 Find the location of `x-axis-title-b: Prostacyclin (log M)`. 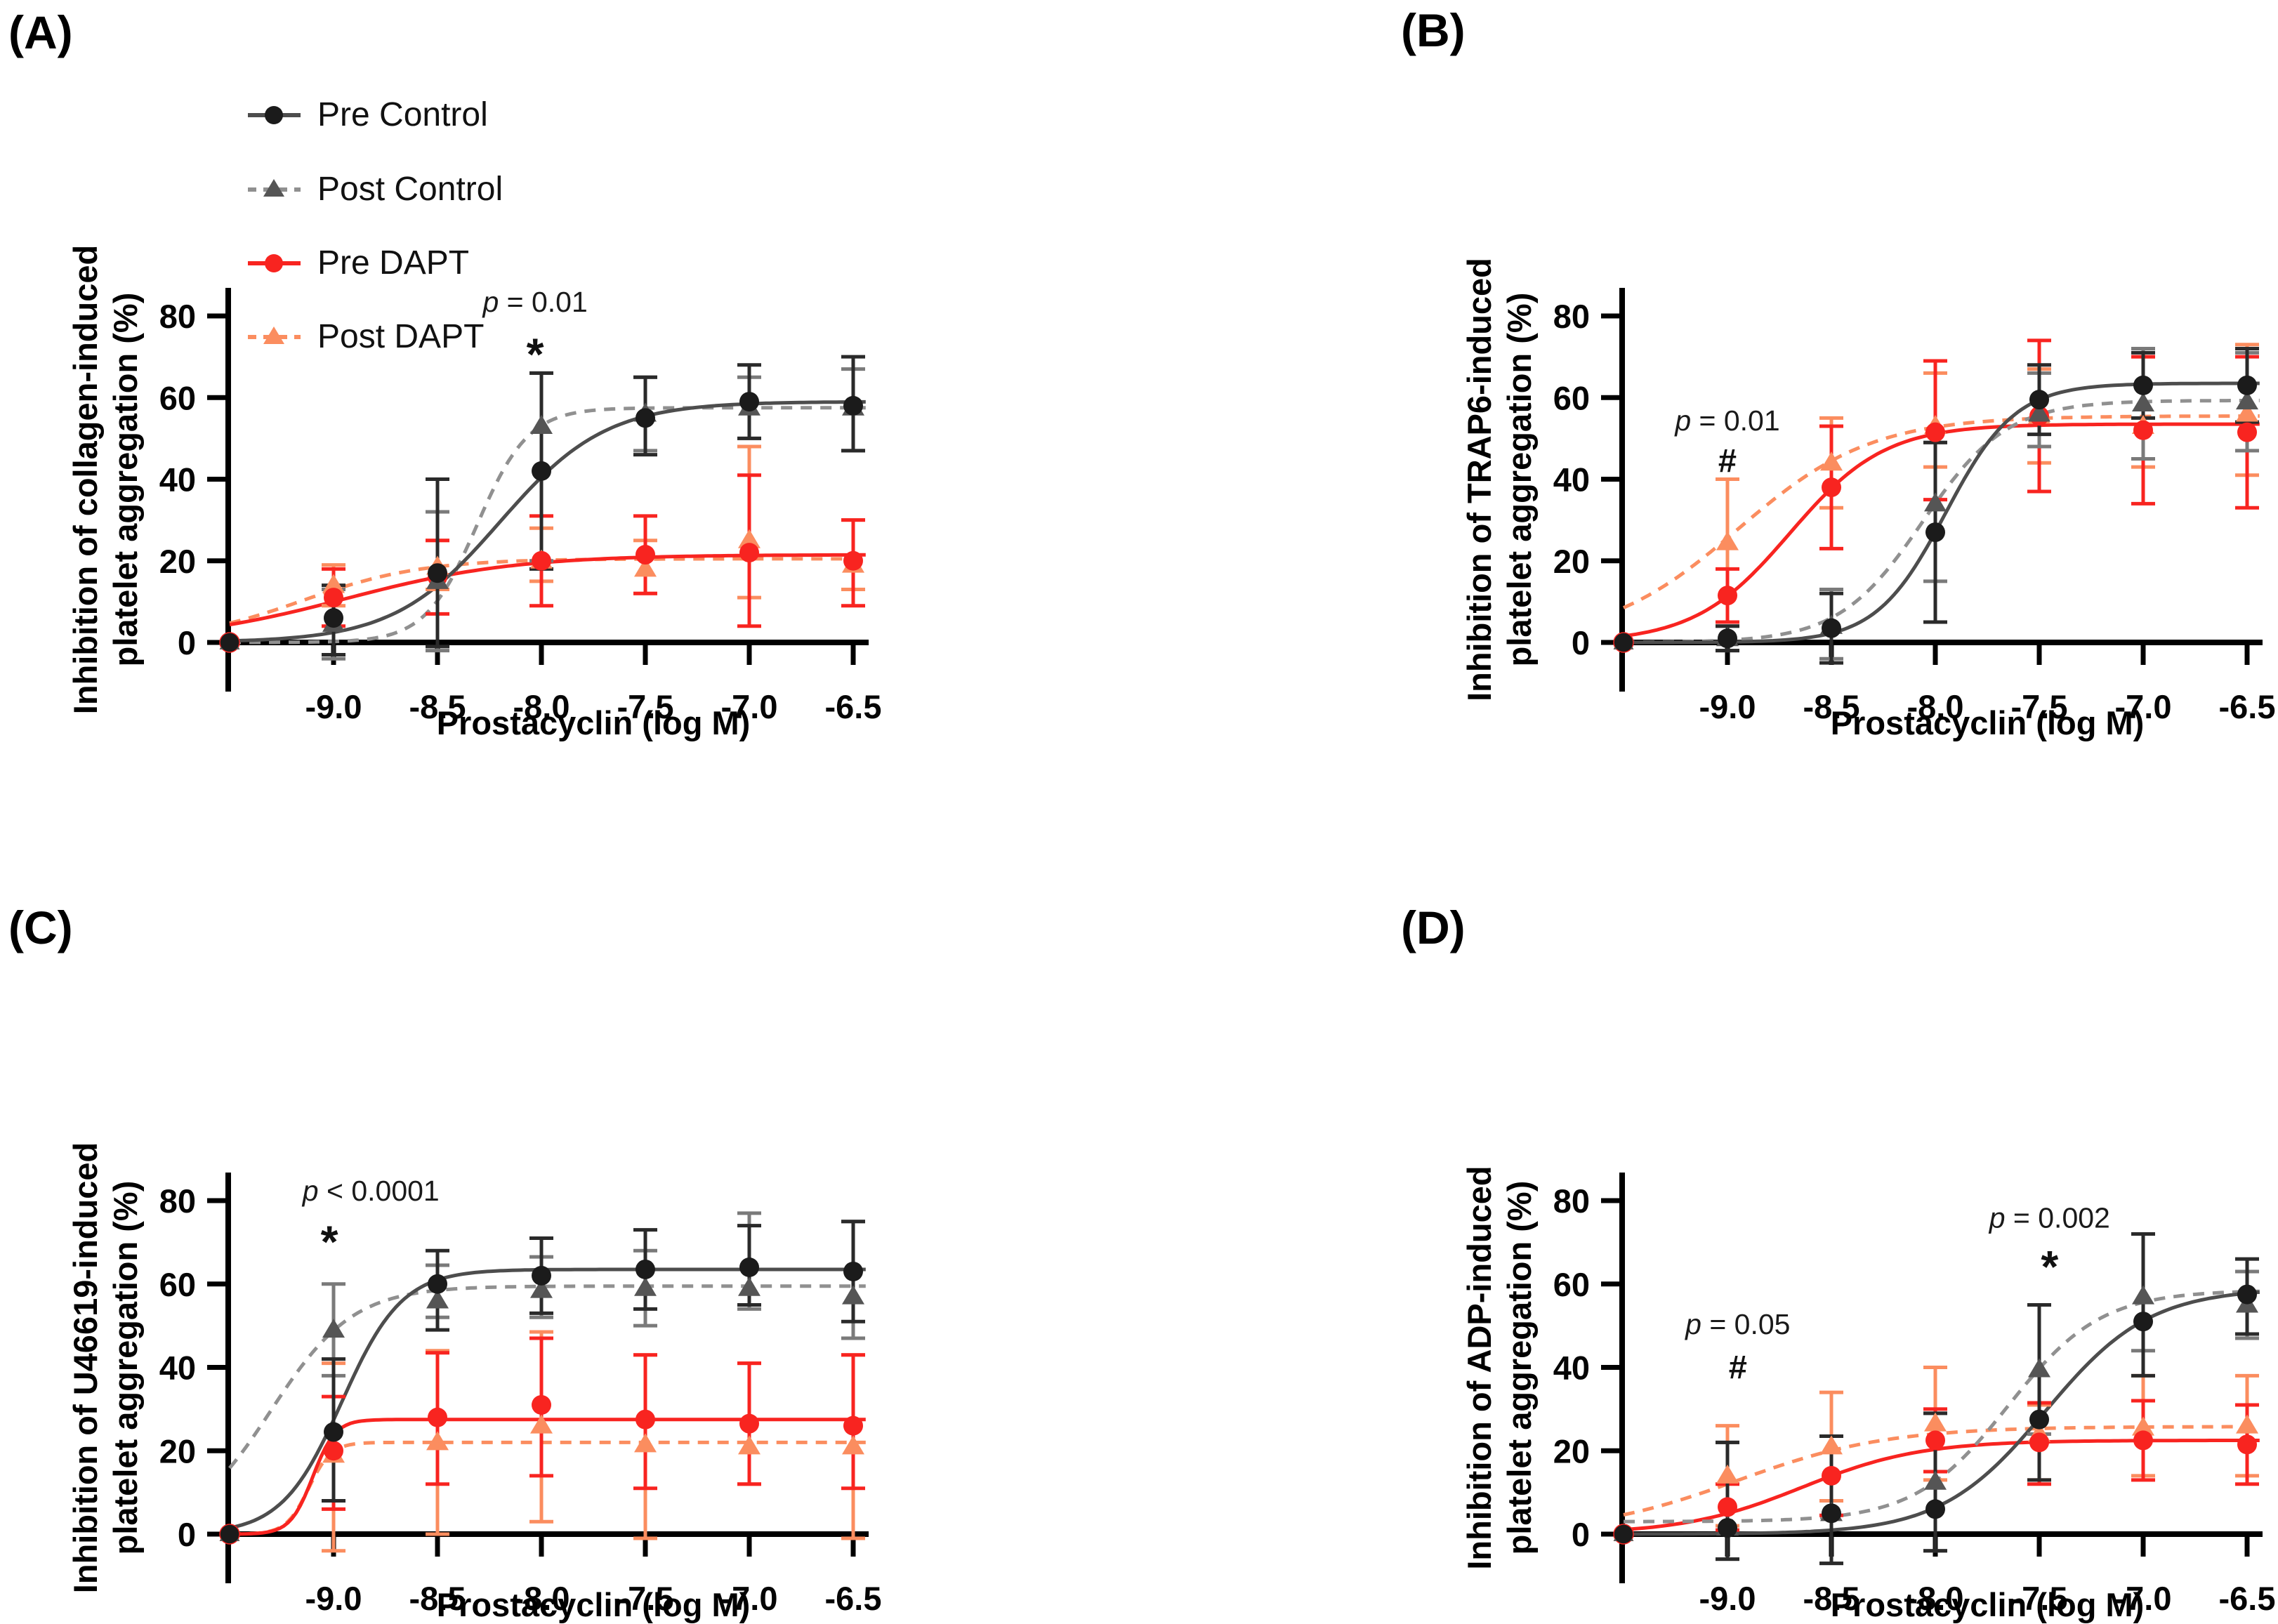

x-axis-title-b: Prostacyclin (log M) is located at coordinates (1988, 722).